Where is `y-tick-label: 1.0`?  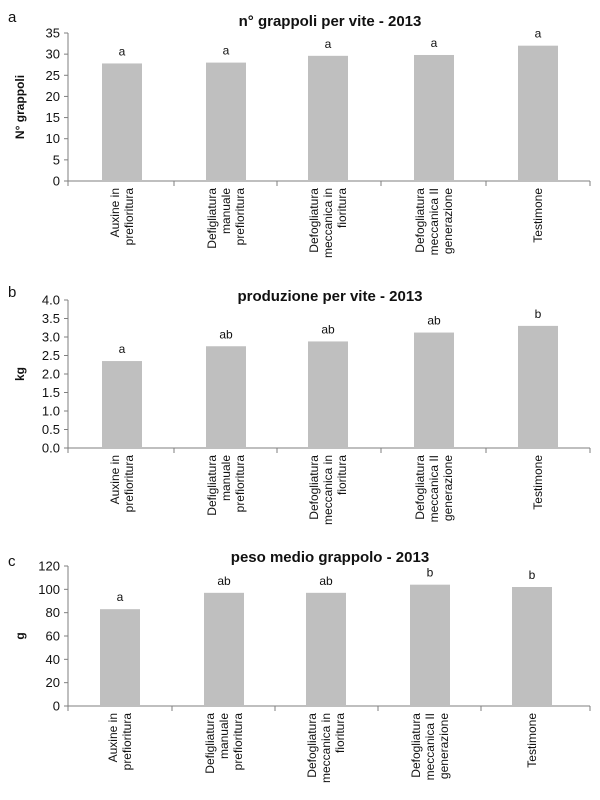
y-tick-label: 1.0 is located at coordinates (51, 411).